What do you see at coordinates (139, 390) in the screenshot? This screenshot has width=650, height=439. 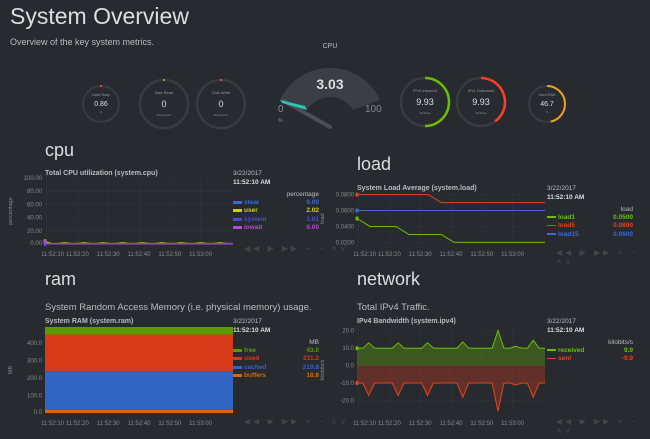 I see `area-cached` at bounding box center [139, 390].